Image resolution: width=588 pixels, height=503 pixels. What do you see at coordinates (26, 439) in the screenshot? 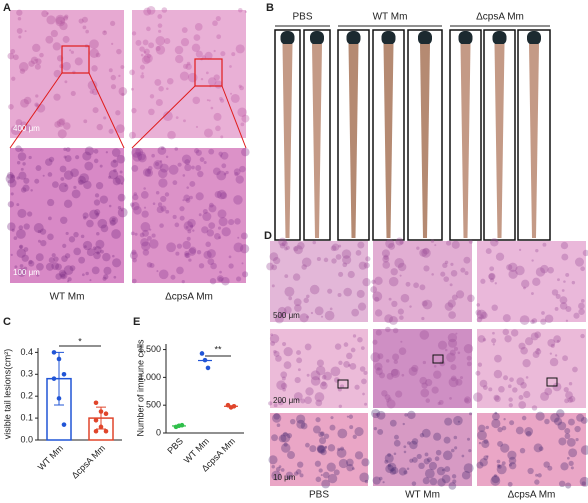
I see `y-tick-label: 0.0` at bounding box center [26, 439].